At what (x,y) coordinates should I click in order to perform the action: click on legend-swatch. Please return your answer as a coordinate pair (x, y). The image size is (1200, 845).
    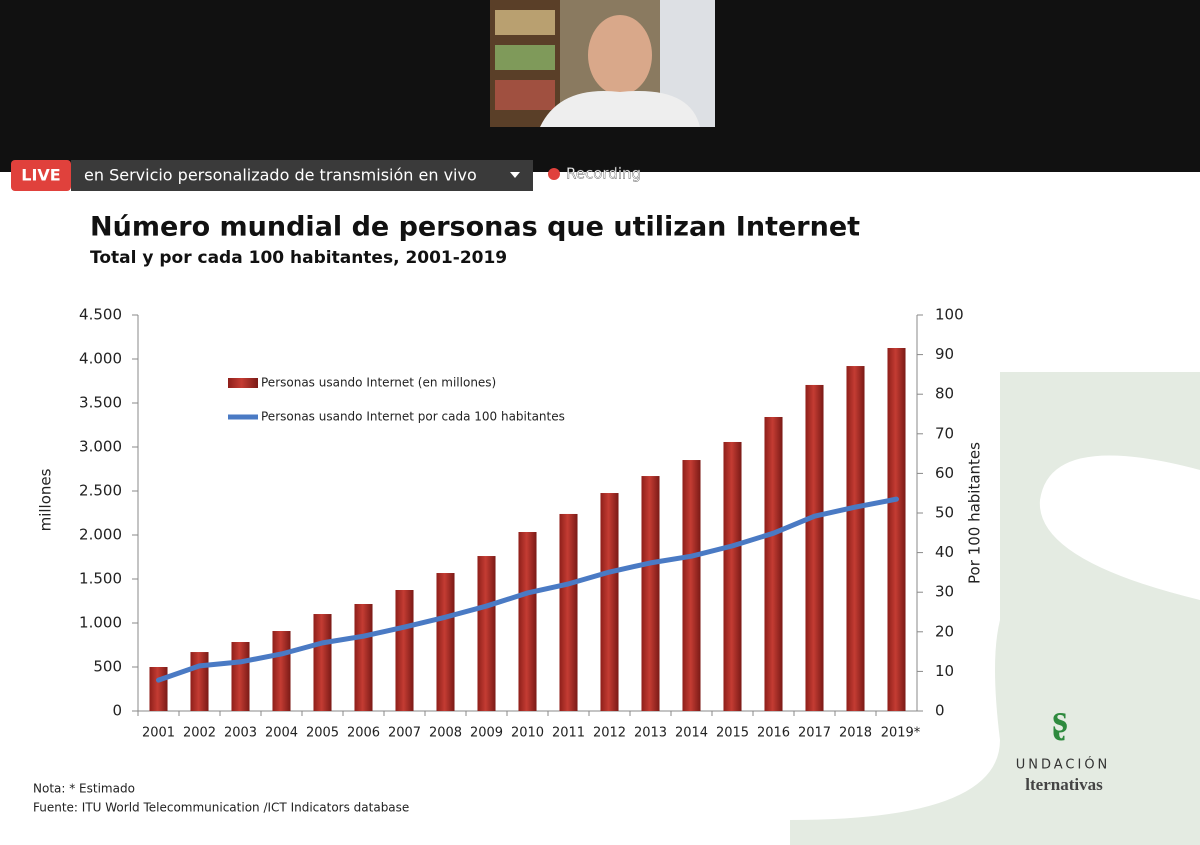
    Looking at the image, I should click on (243, 383).